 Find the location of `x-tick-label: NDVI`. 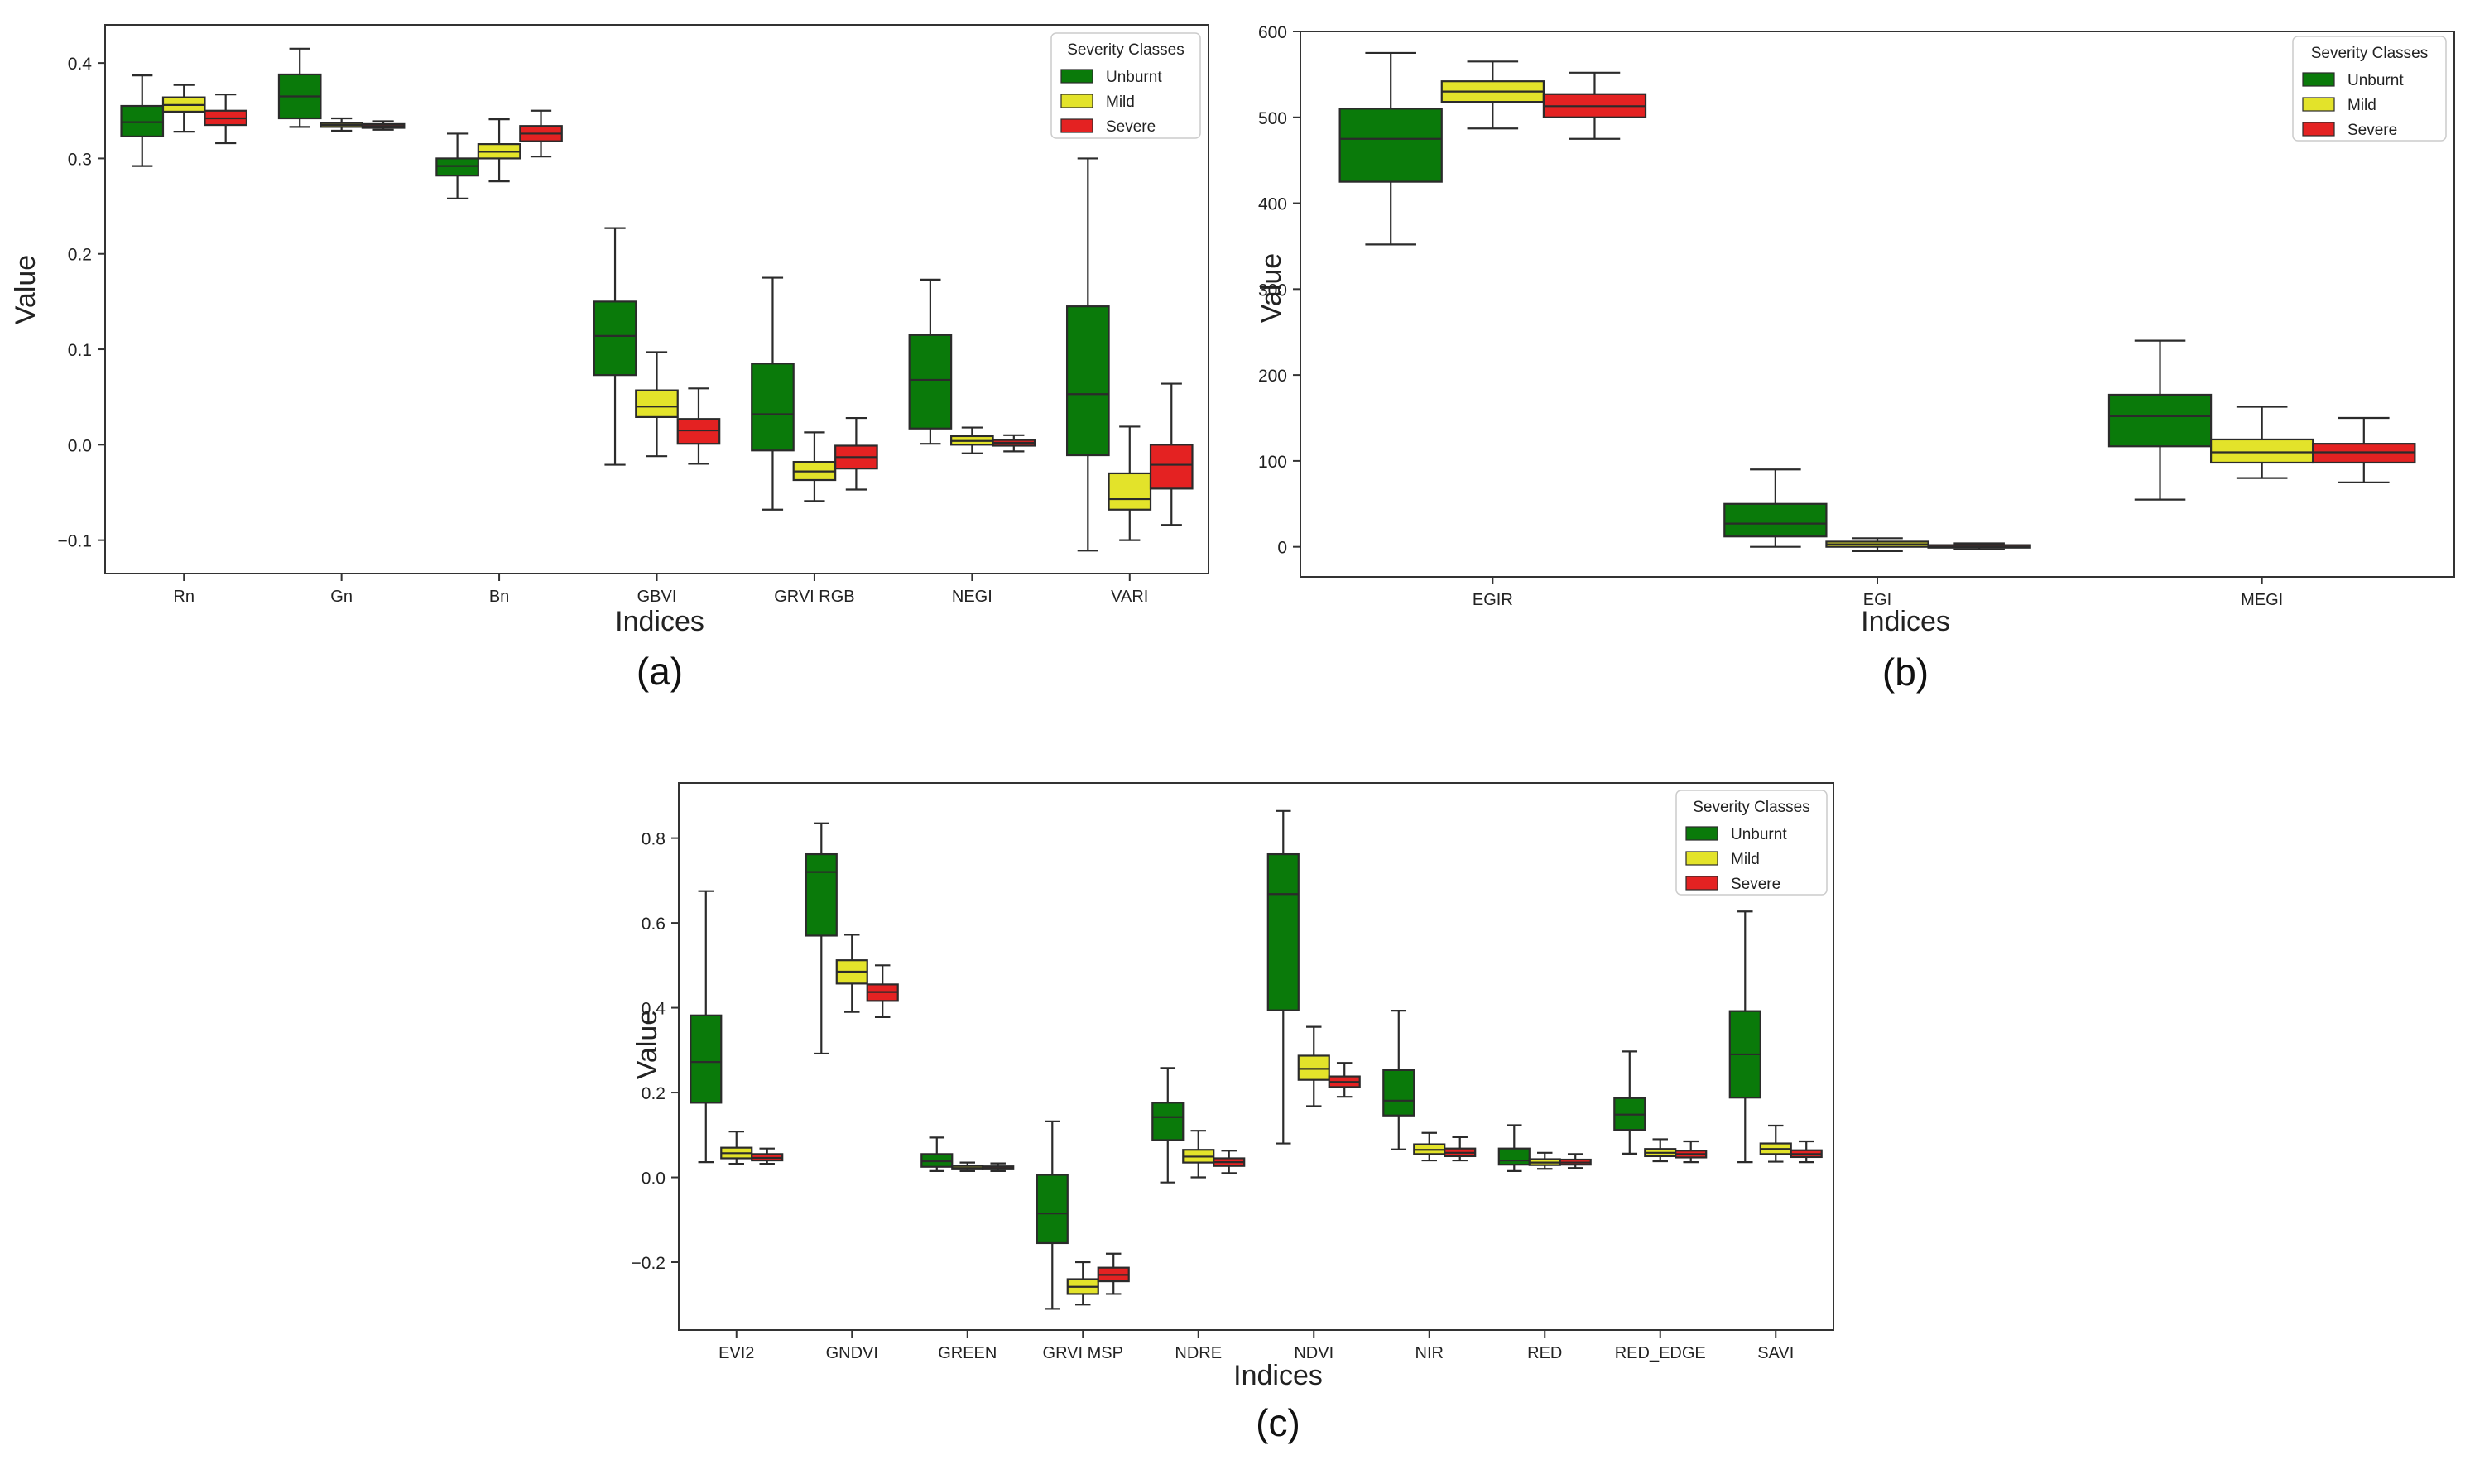

x-tick-label: NDVI is located at coordinates (1314, 1353).